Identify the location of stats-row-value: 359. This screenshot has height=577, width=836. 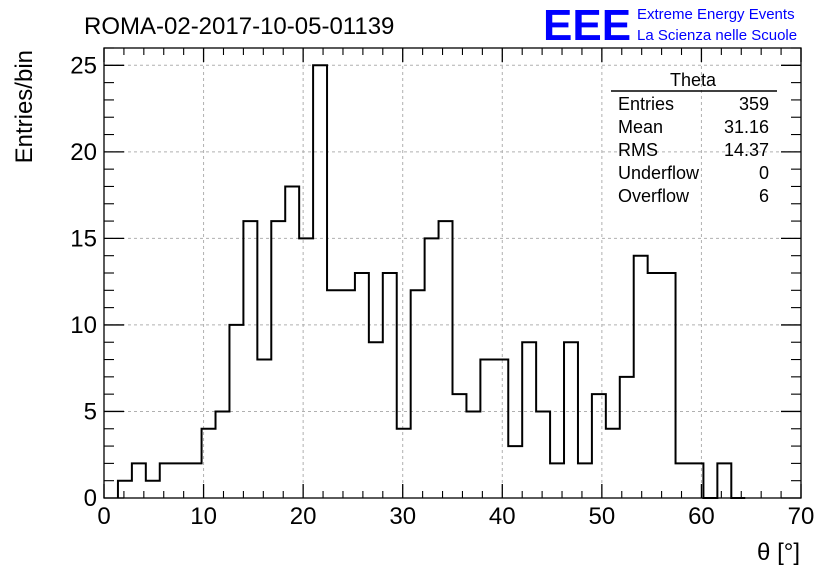
(754, 104).